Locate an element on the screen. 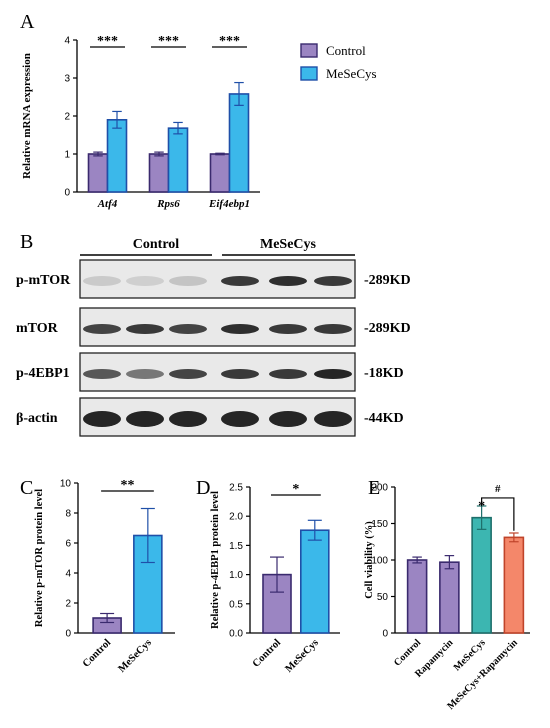 The image size is (550, 728). chart-e-y-tick-label: 0 is located at coordinates (385, 634).